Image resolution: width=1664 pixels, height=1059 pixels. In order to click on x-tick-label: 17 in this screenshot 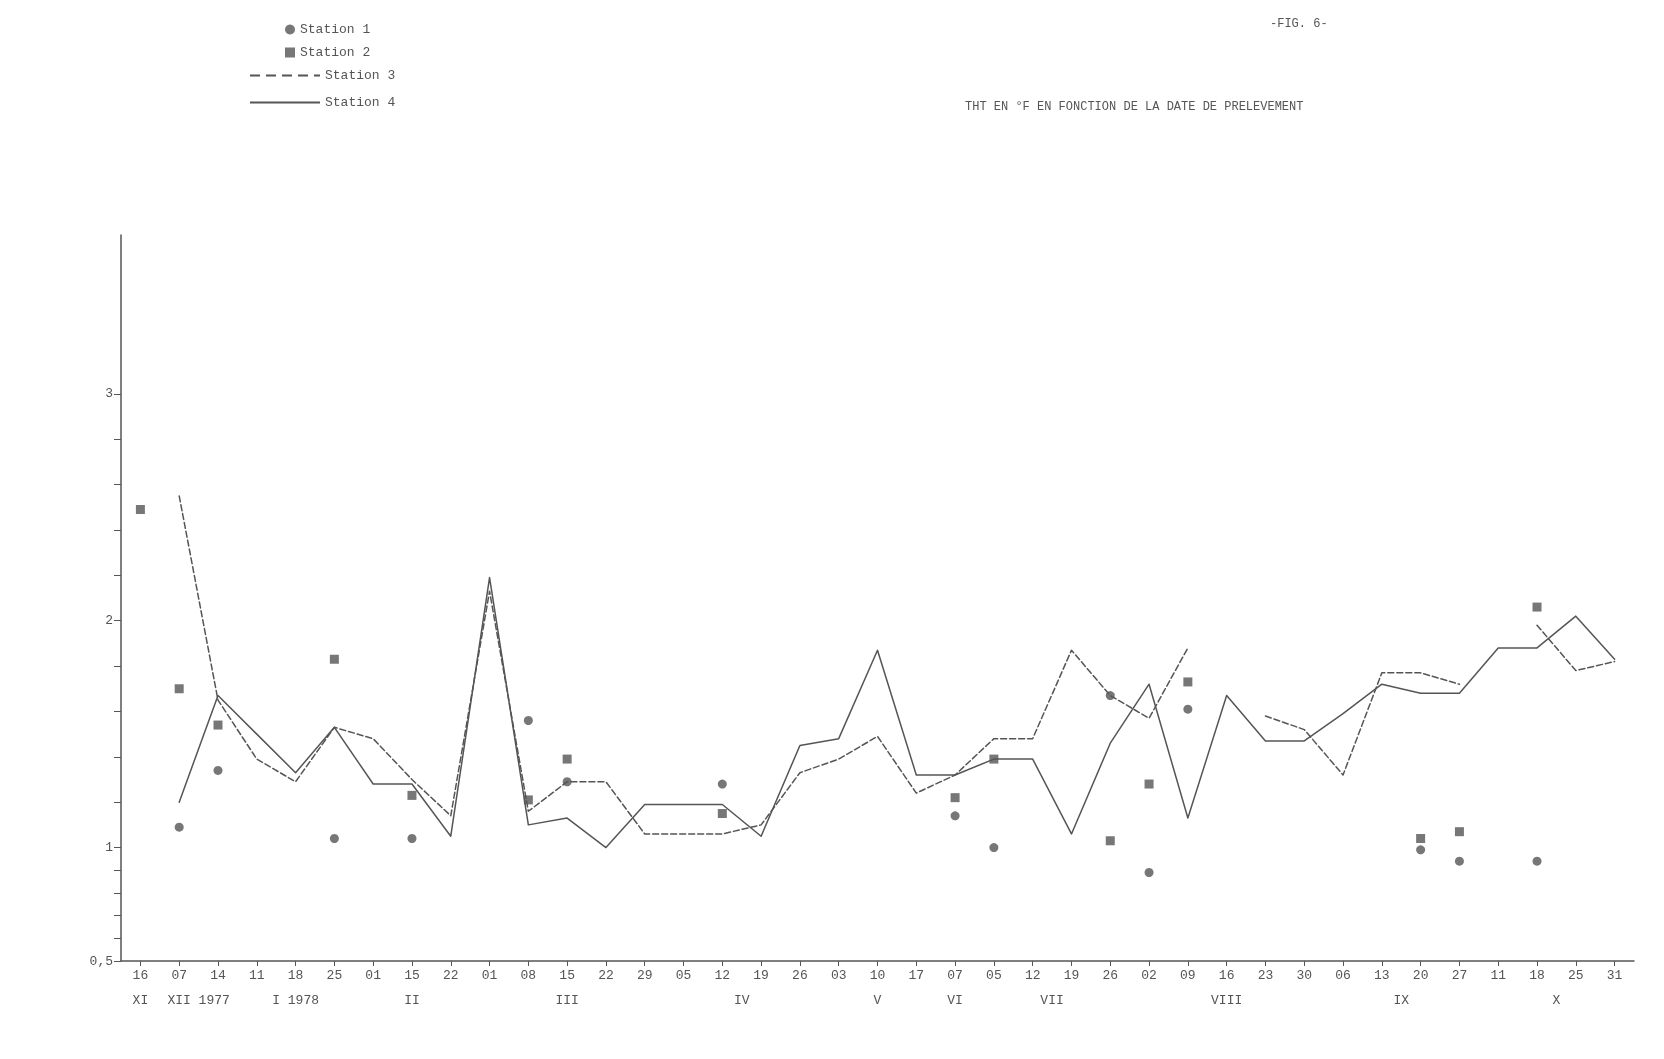, I will do `click(916, 975)`.